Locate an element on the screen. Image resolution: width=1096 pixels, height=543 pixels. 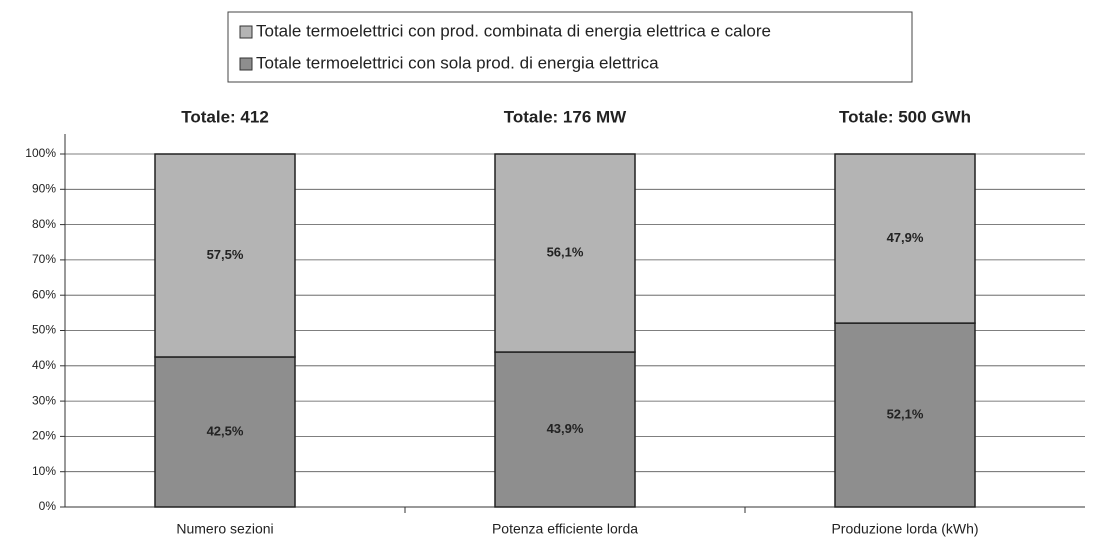
legend-box is located at coordinates (570, 47).